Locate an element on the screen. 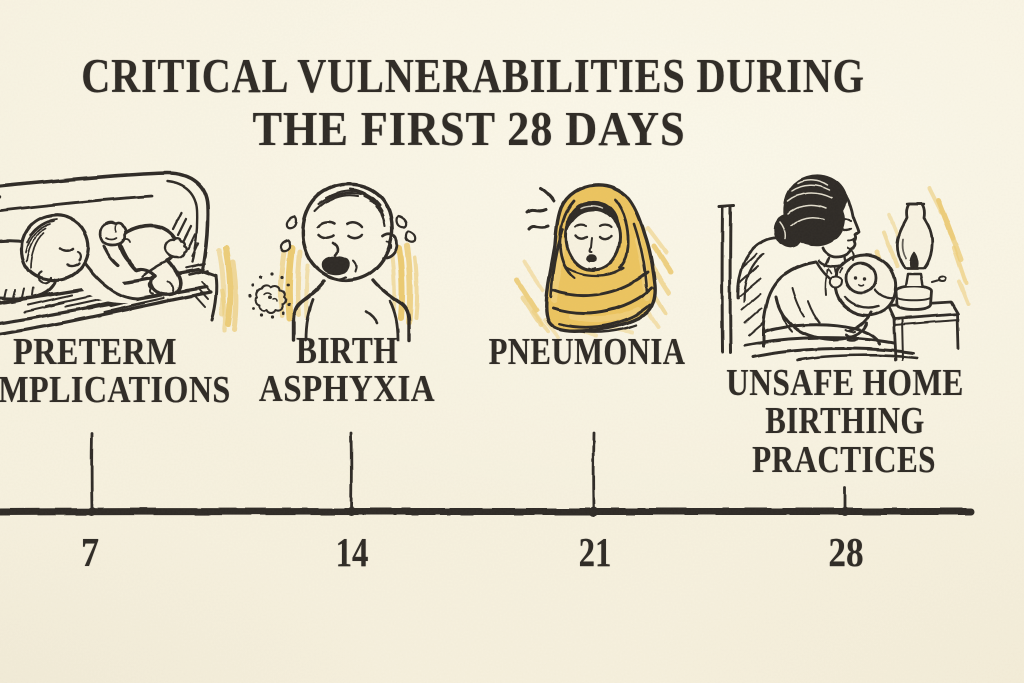  label-pneumonia: PNEUMONIA is located at coordinates (587, 352).